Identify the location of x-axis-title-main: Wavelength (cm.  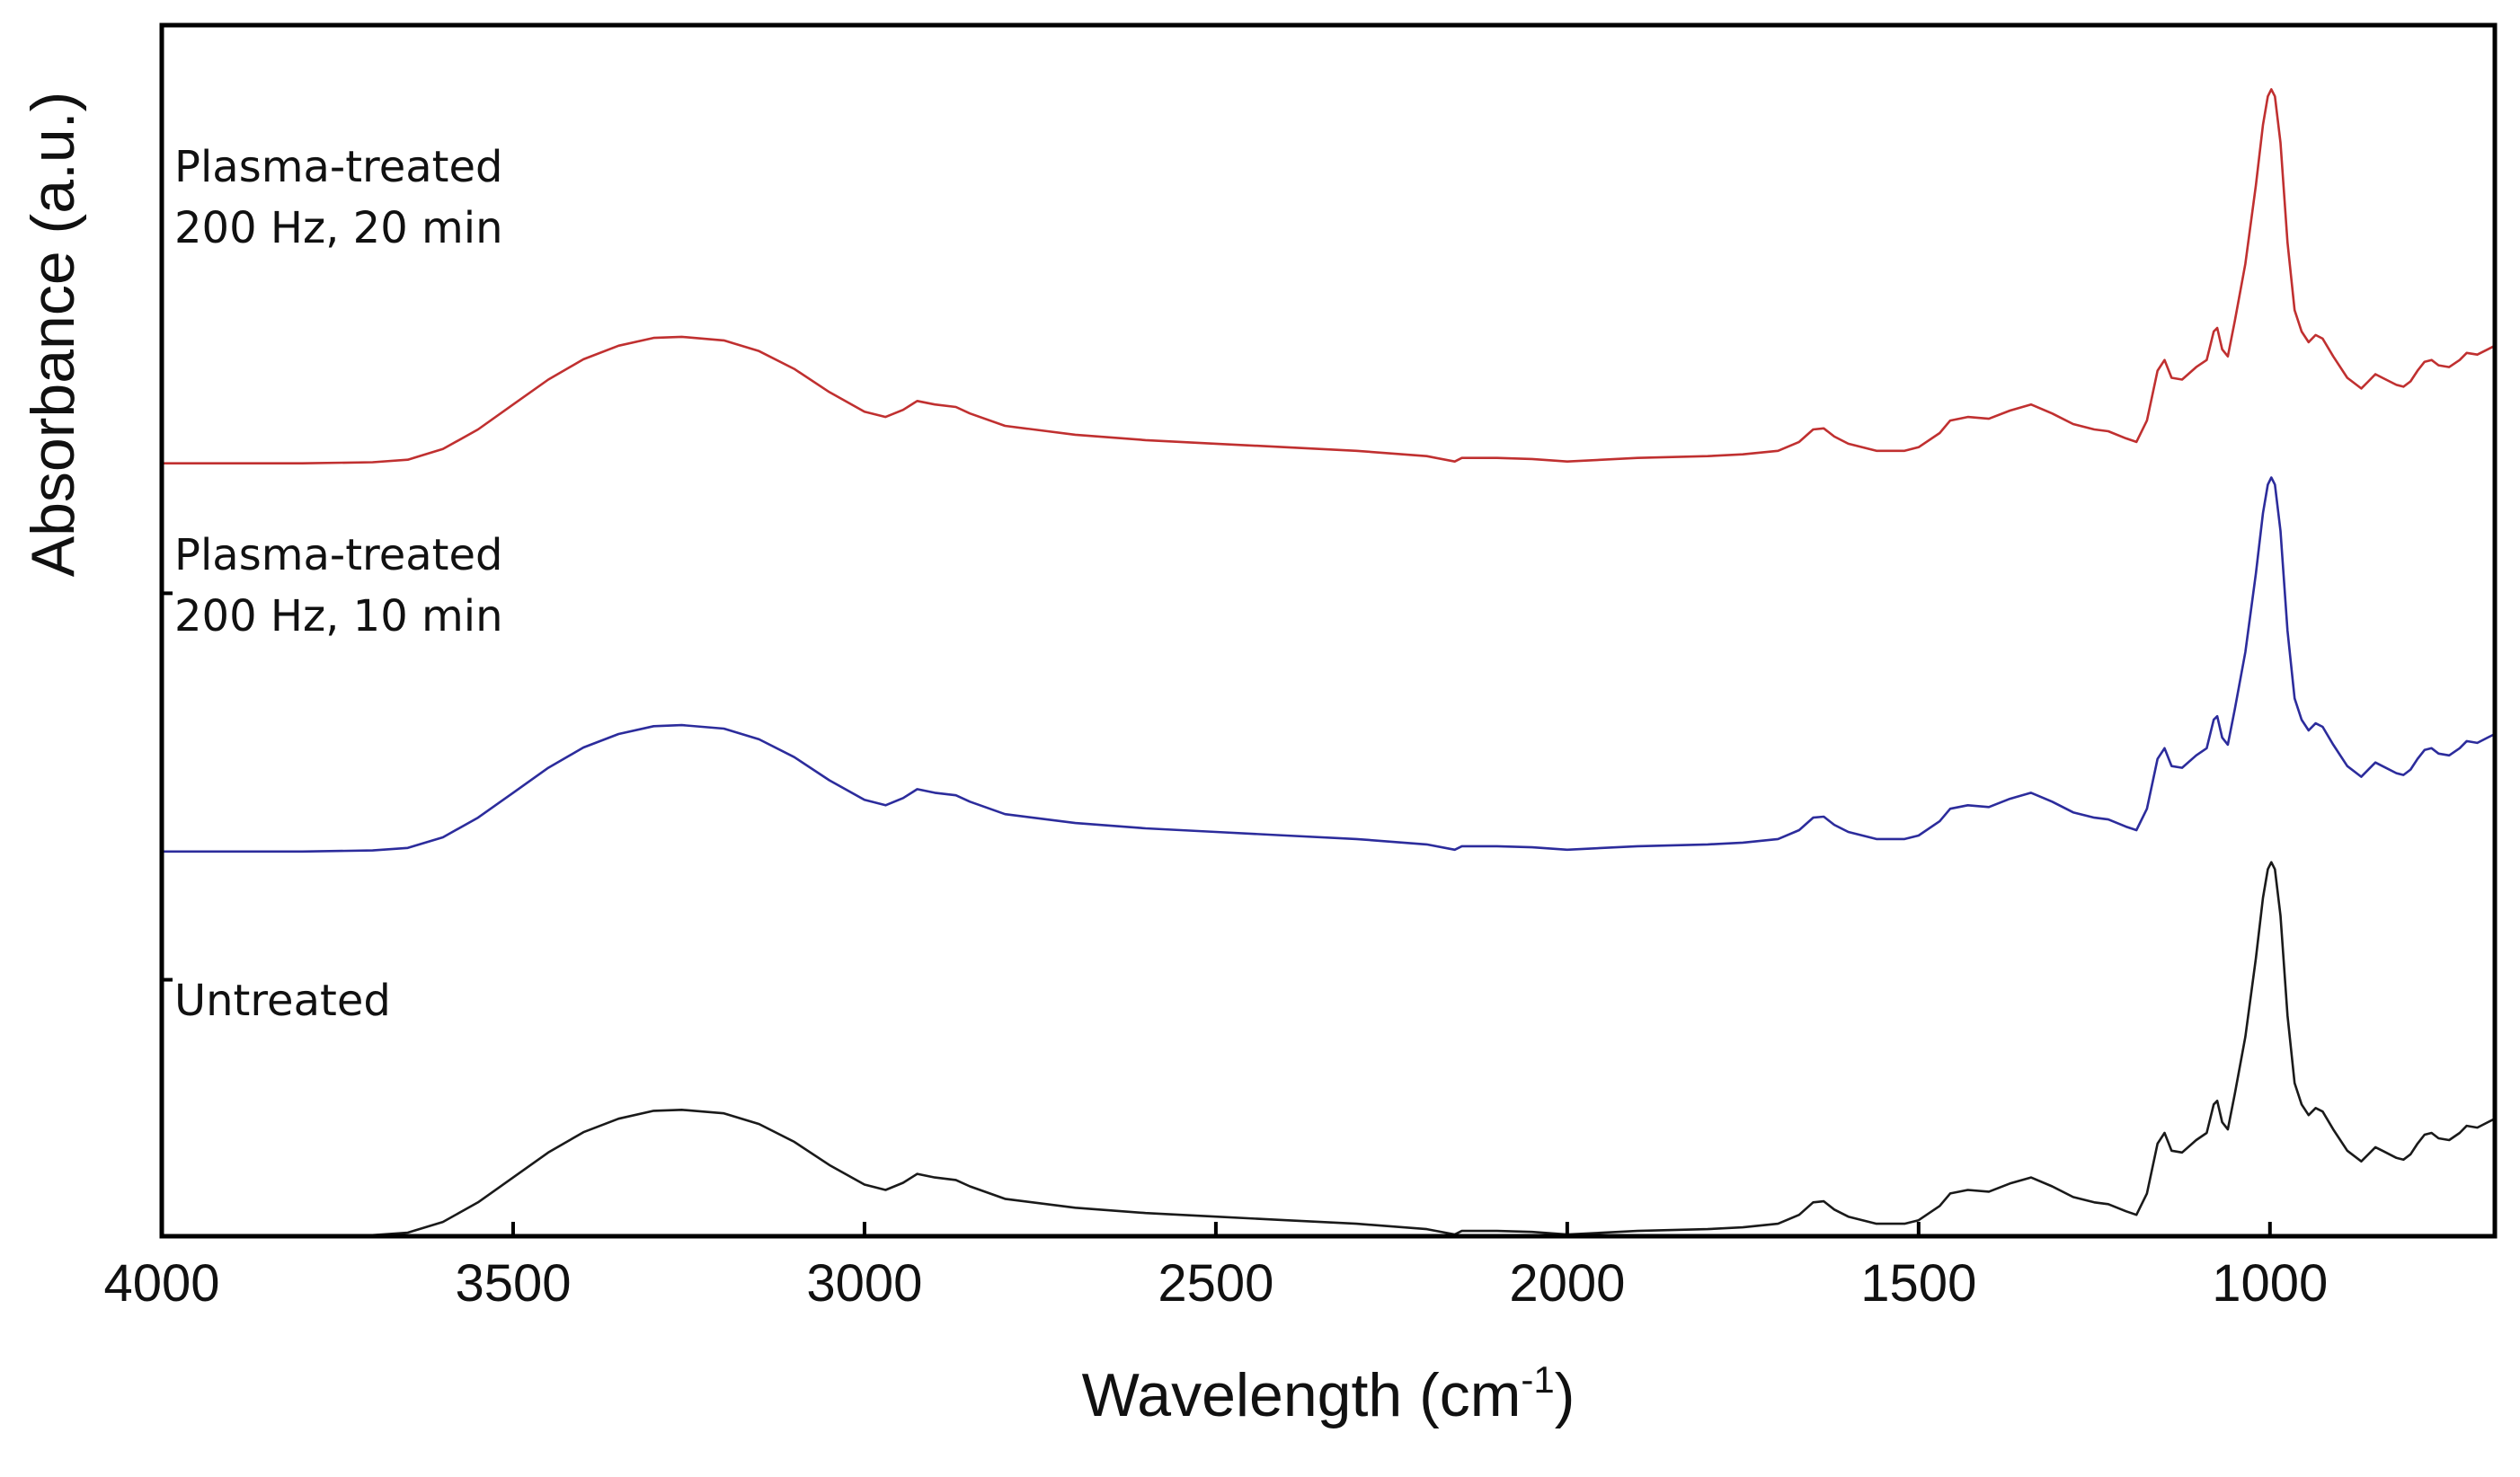
(1302, 1395).